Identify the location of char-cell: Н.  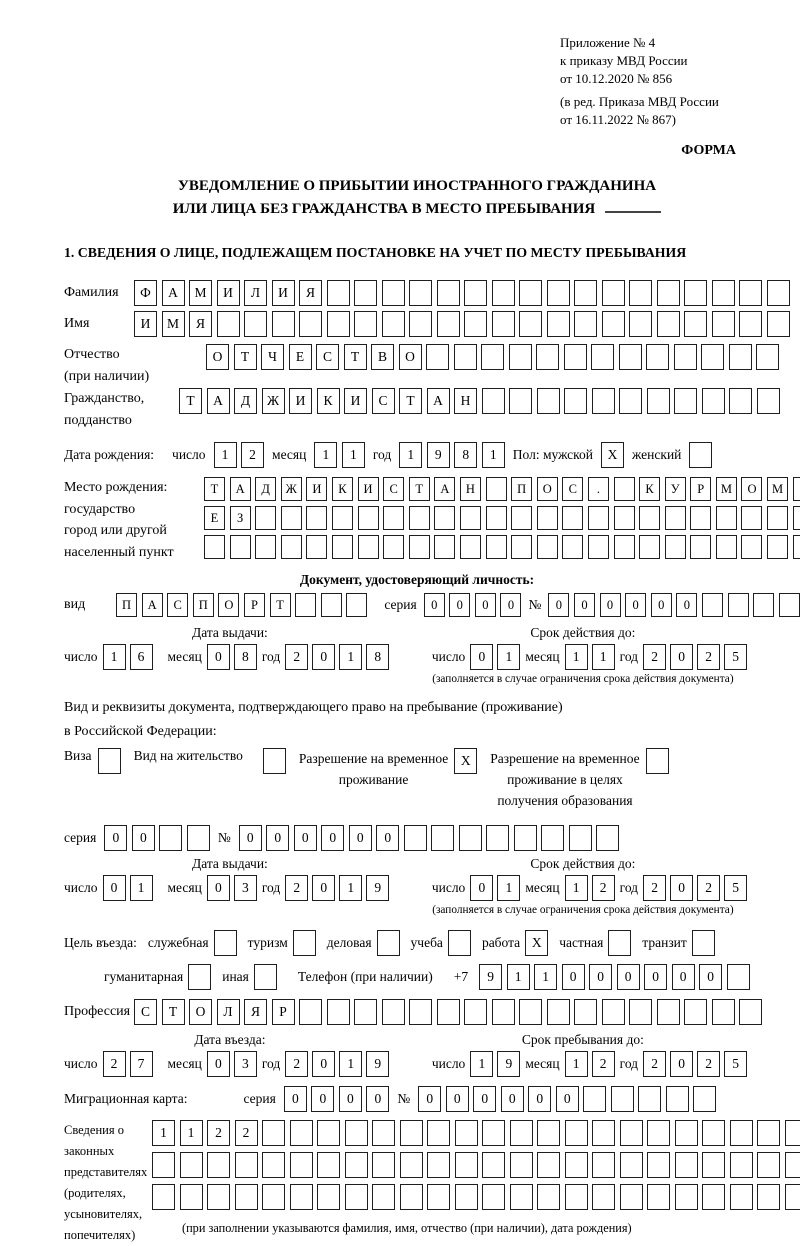
(470, 489).